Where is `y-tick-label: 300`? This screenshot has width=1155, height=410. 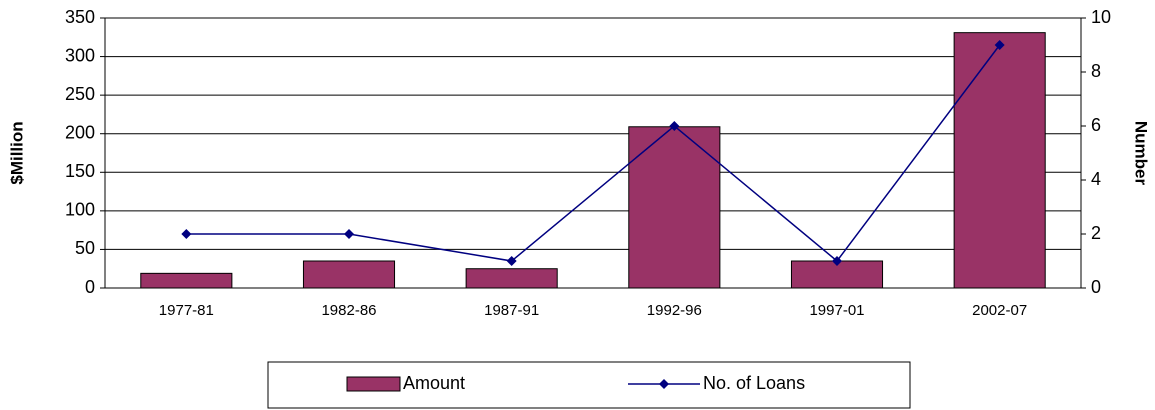
y-tick-label: 300 is located at coordinates (80, 55).